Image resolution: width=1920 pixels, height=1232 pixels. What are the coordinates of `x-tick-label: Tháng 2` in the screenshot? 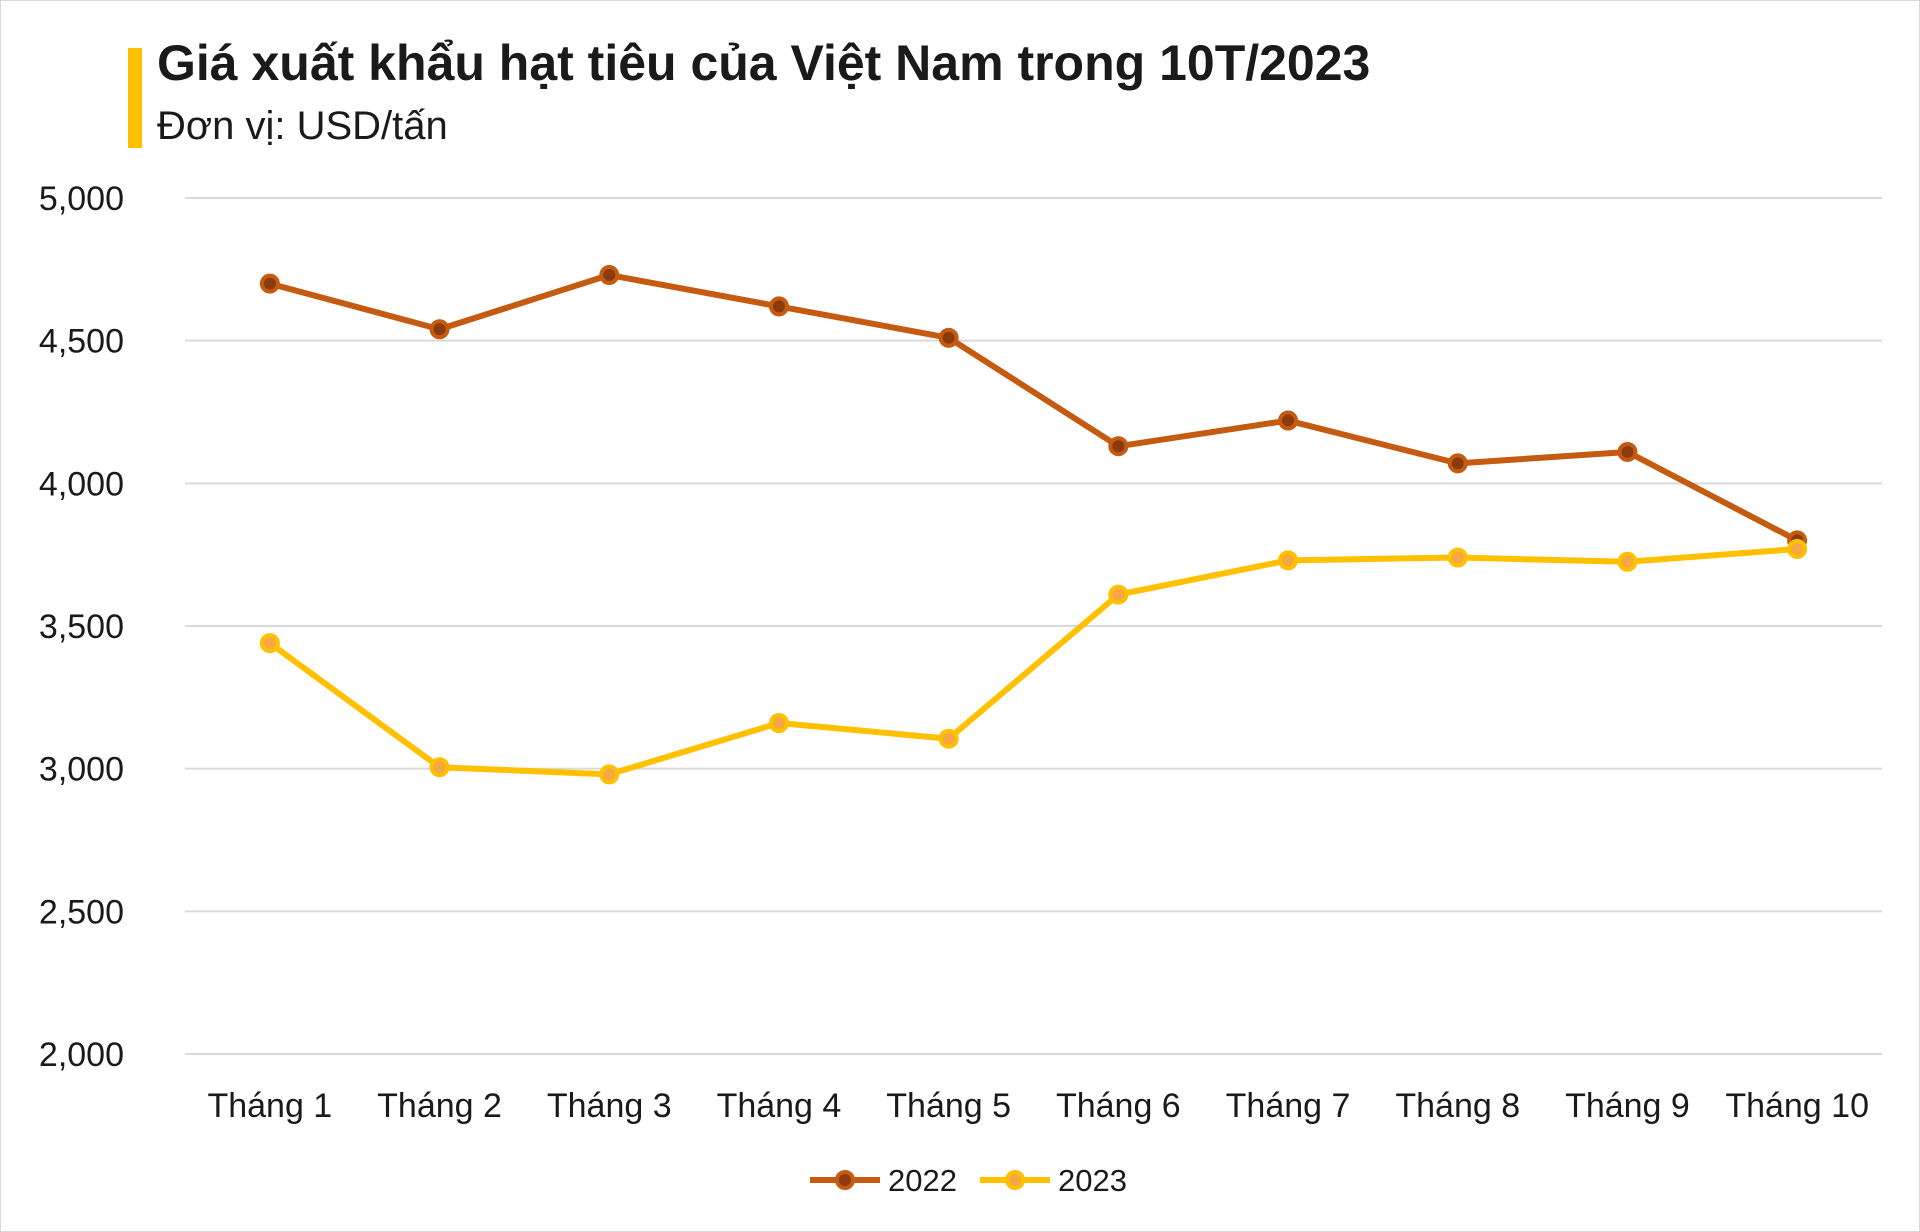 It's located at (439, 1106).